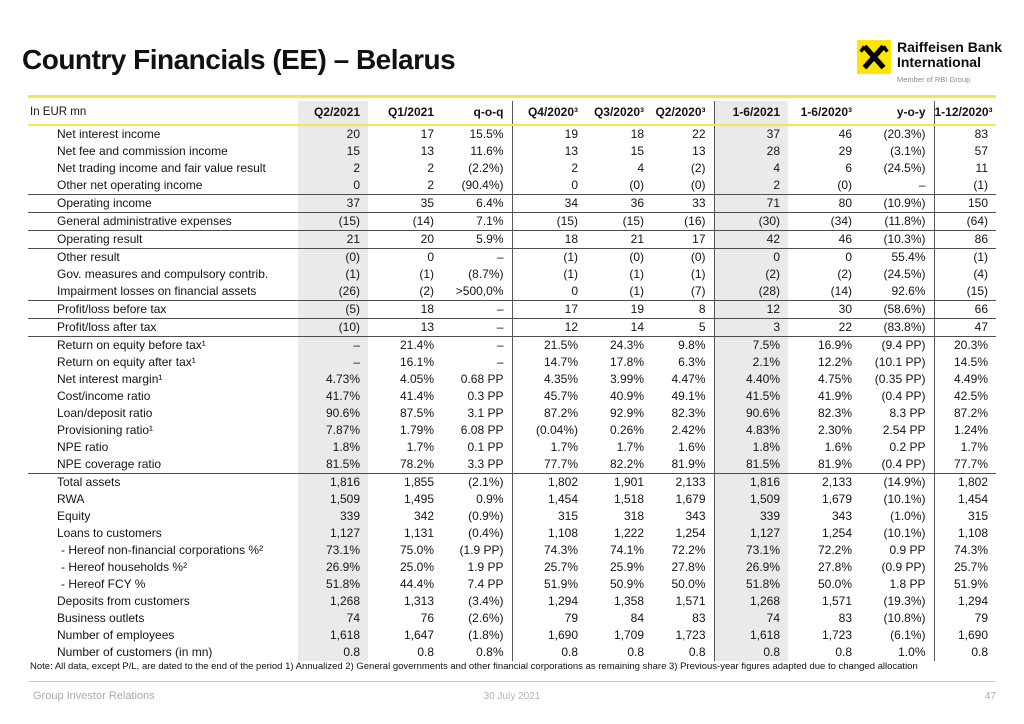 The height and width of the screenshot is (724, 1024). What do you see at coordinates (897, 447) in the screenshot?
I see `cell-value: 0.2 PP` at bounding box center [897, 447].